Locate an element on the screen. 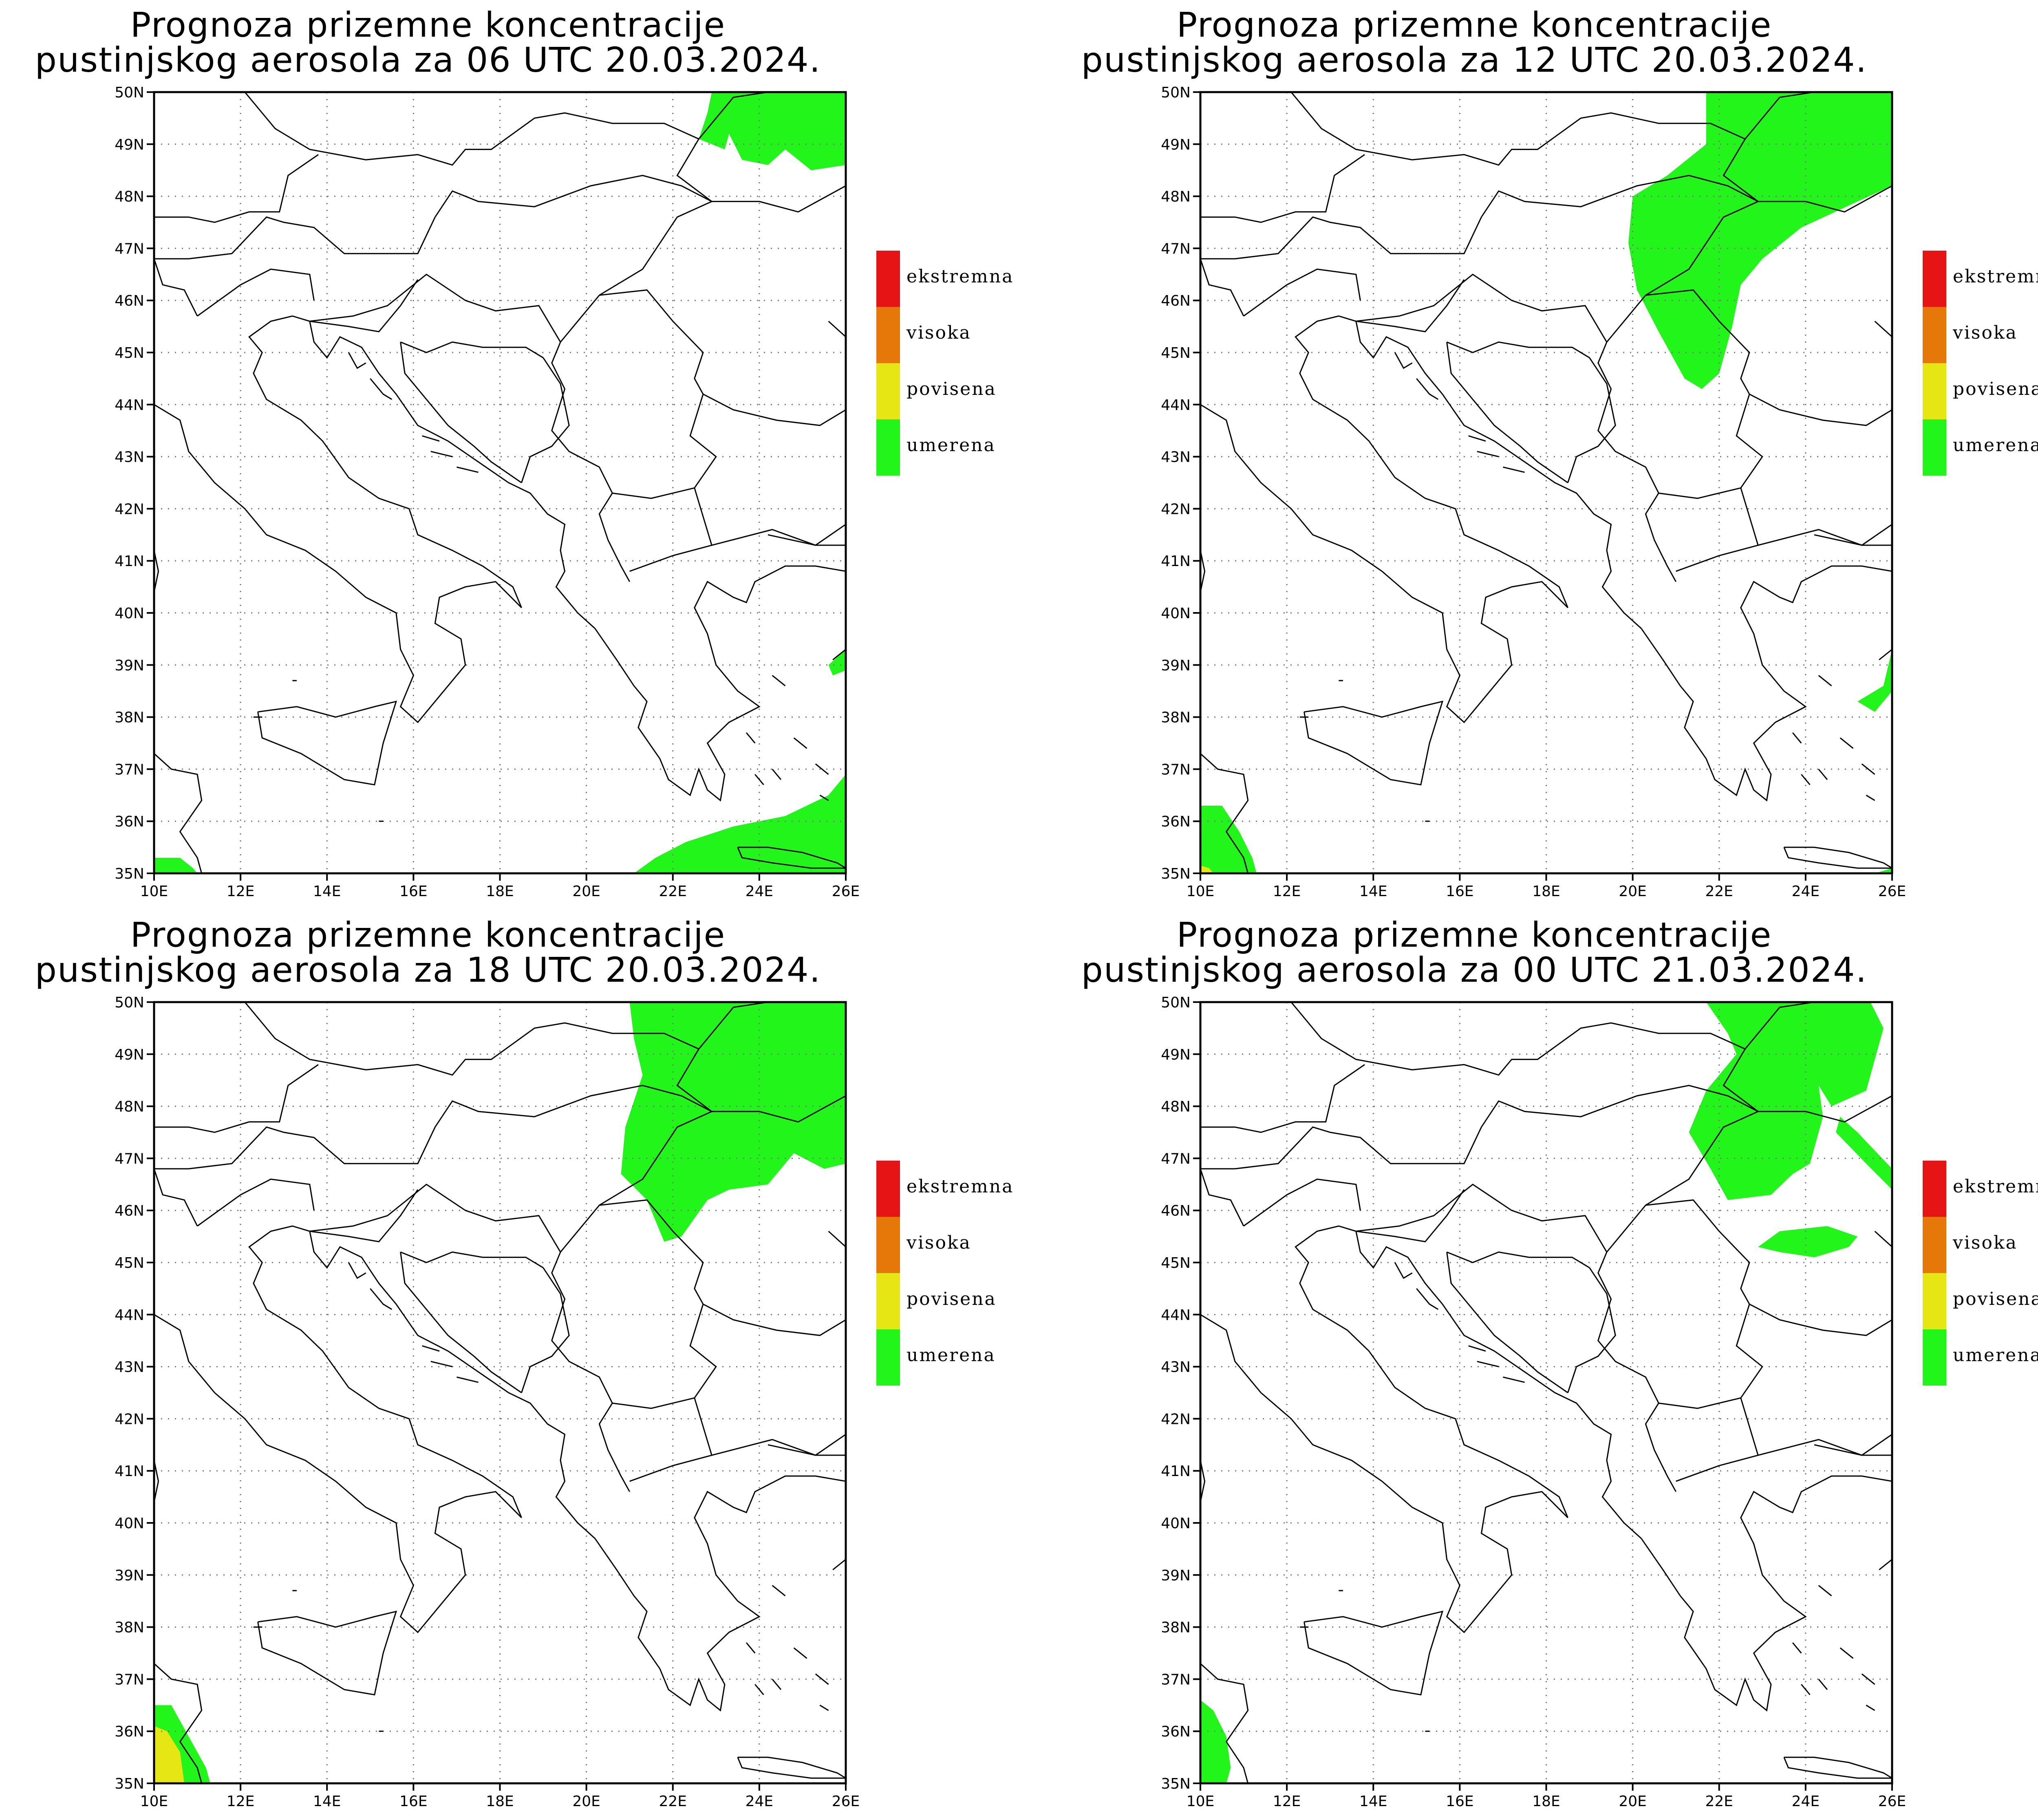 The width and height of the screenshot is (2038, 1820). lon-label: 24E is located at coordinates (1806, 892).